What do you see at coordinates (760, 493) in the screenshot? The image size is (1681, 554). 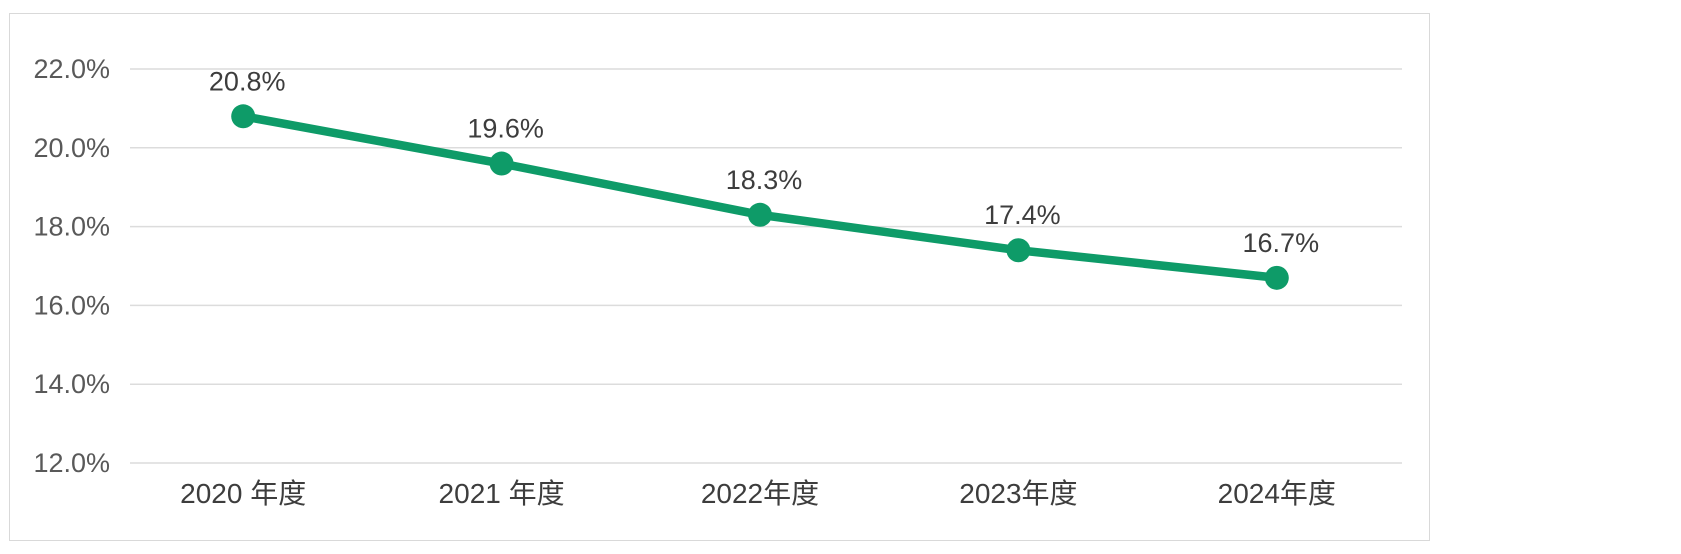 I see `x-axis-label: 2022年度` at bounding box center [760, 493].